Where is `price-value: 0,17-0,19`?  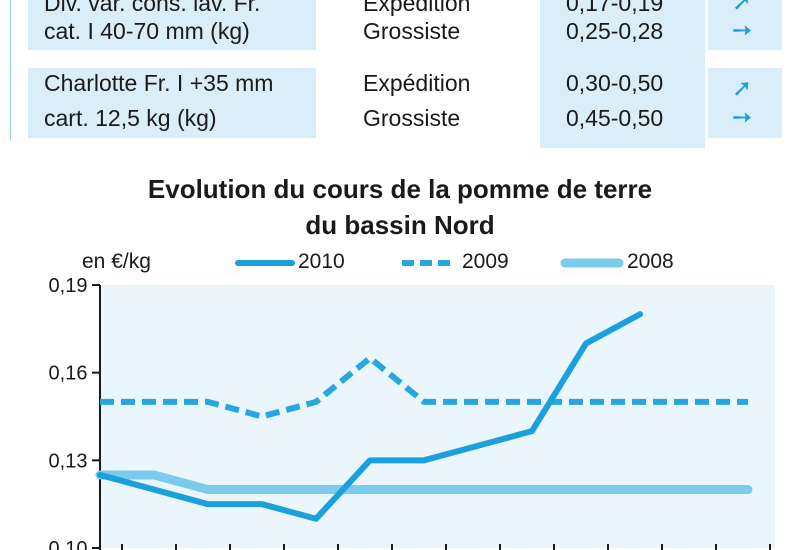
price-value: 0,17-0,19 is located at coordinates (615, 8).